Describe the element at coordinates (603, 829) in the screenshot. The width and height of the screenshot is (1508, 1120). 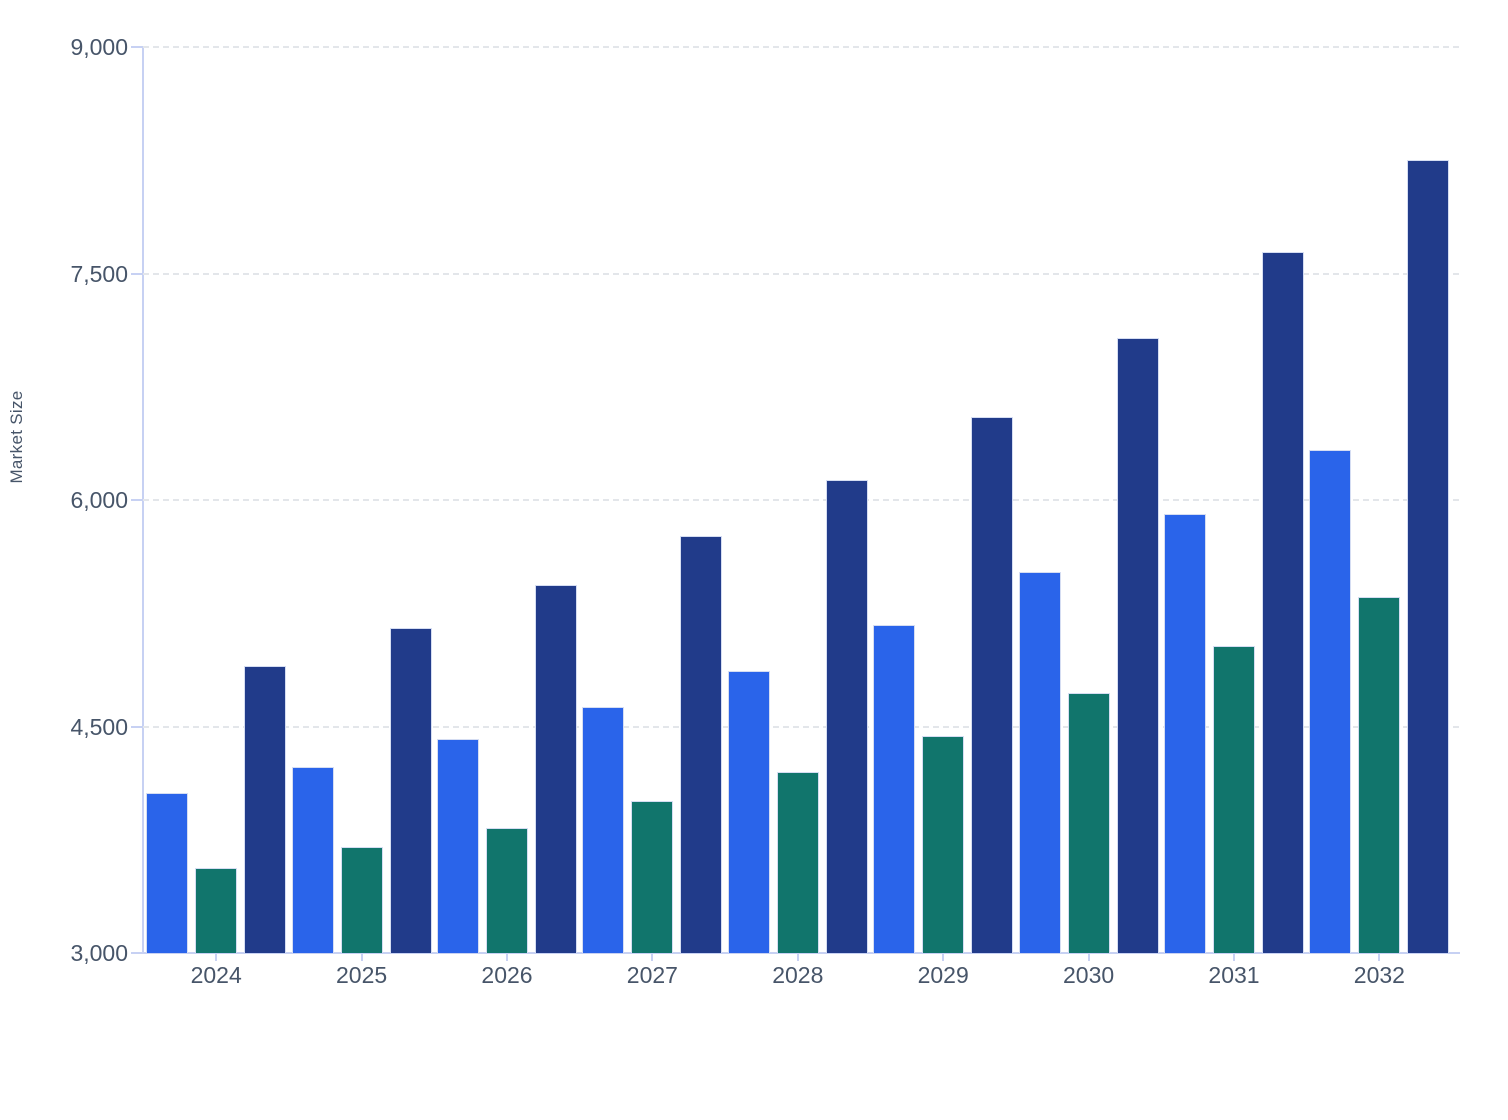
I see `bar-blue-series-2027` at that location.